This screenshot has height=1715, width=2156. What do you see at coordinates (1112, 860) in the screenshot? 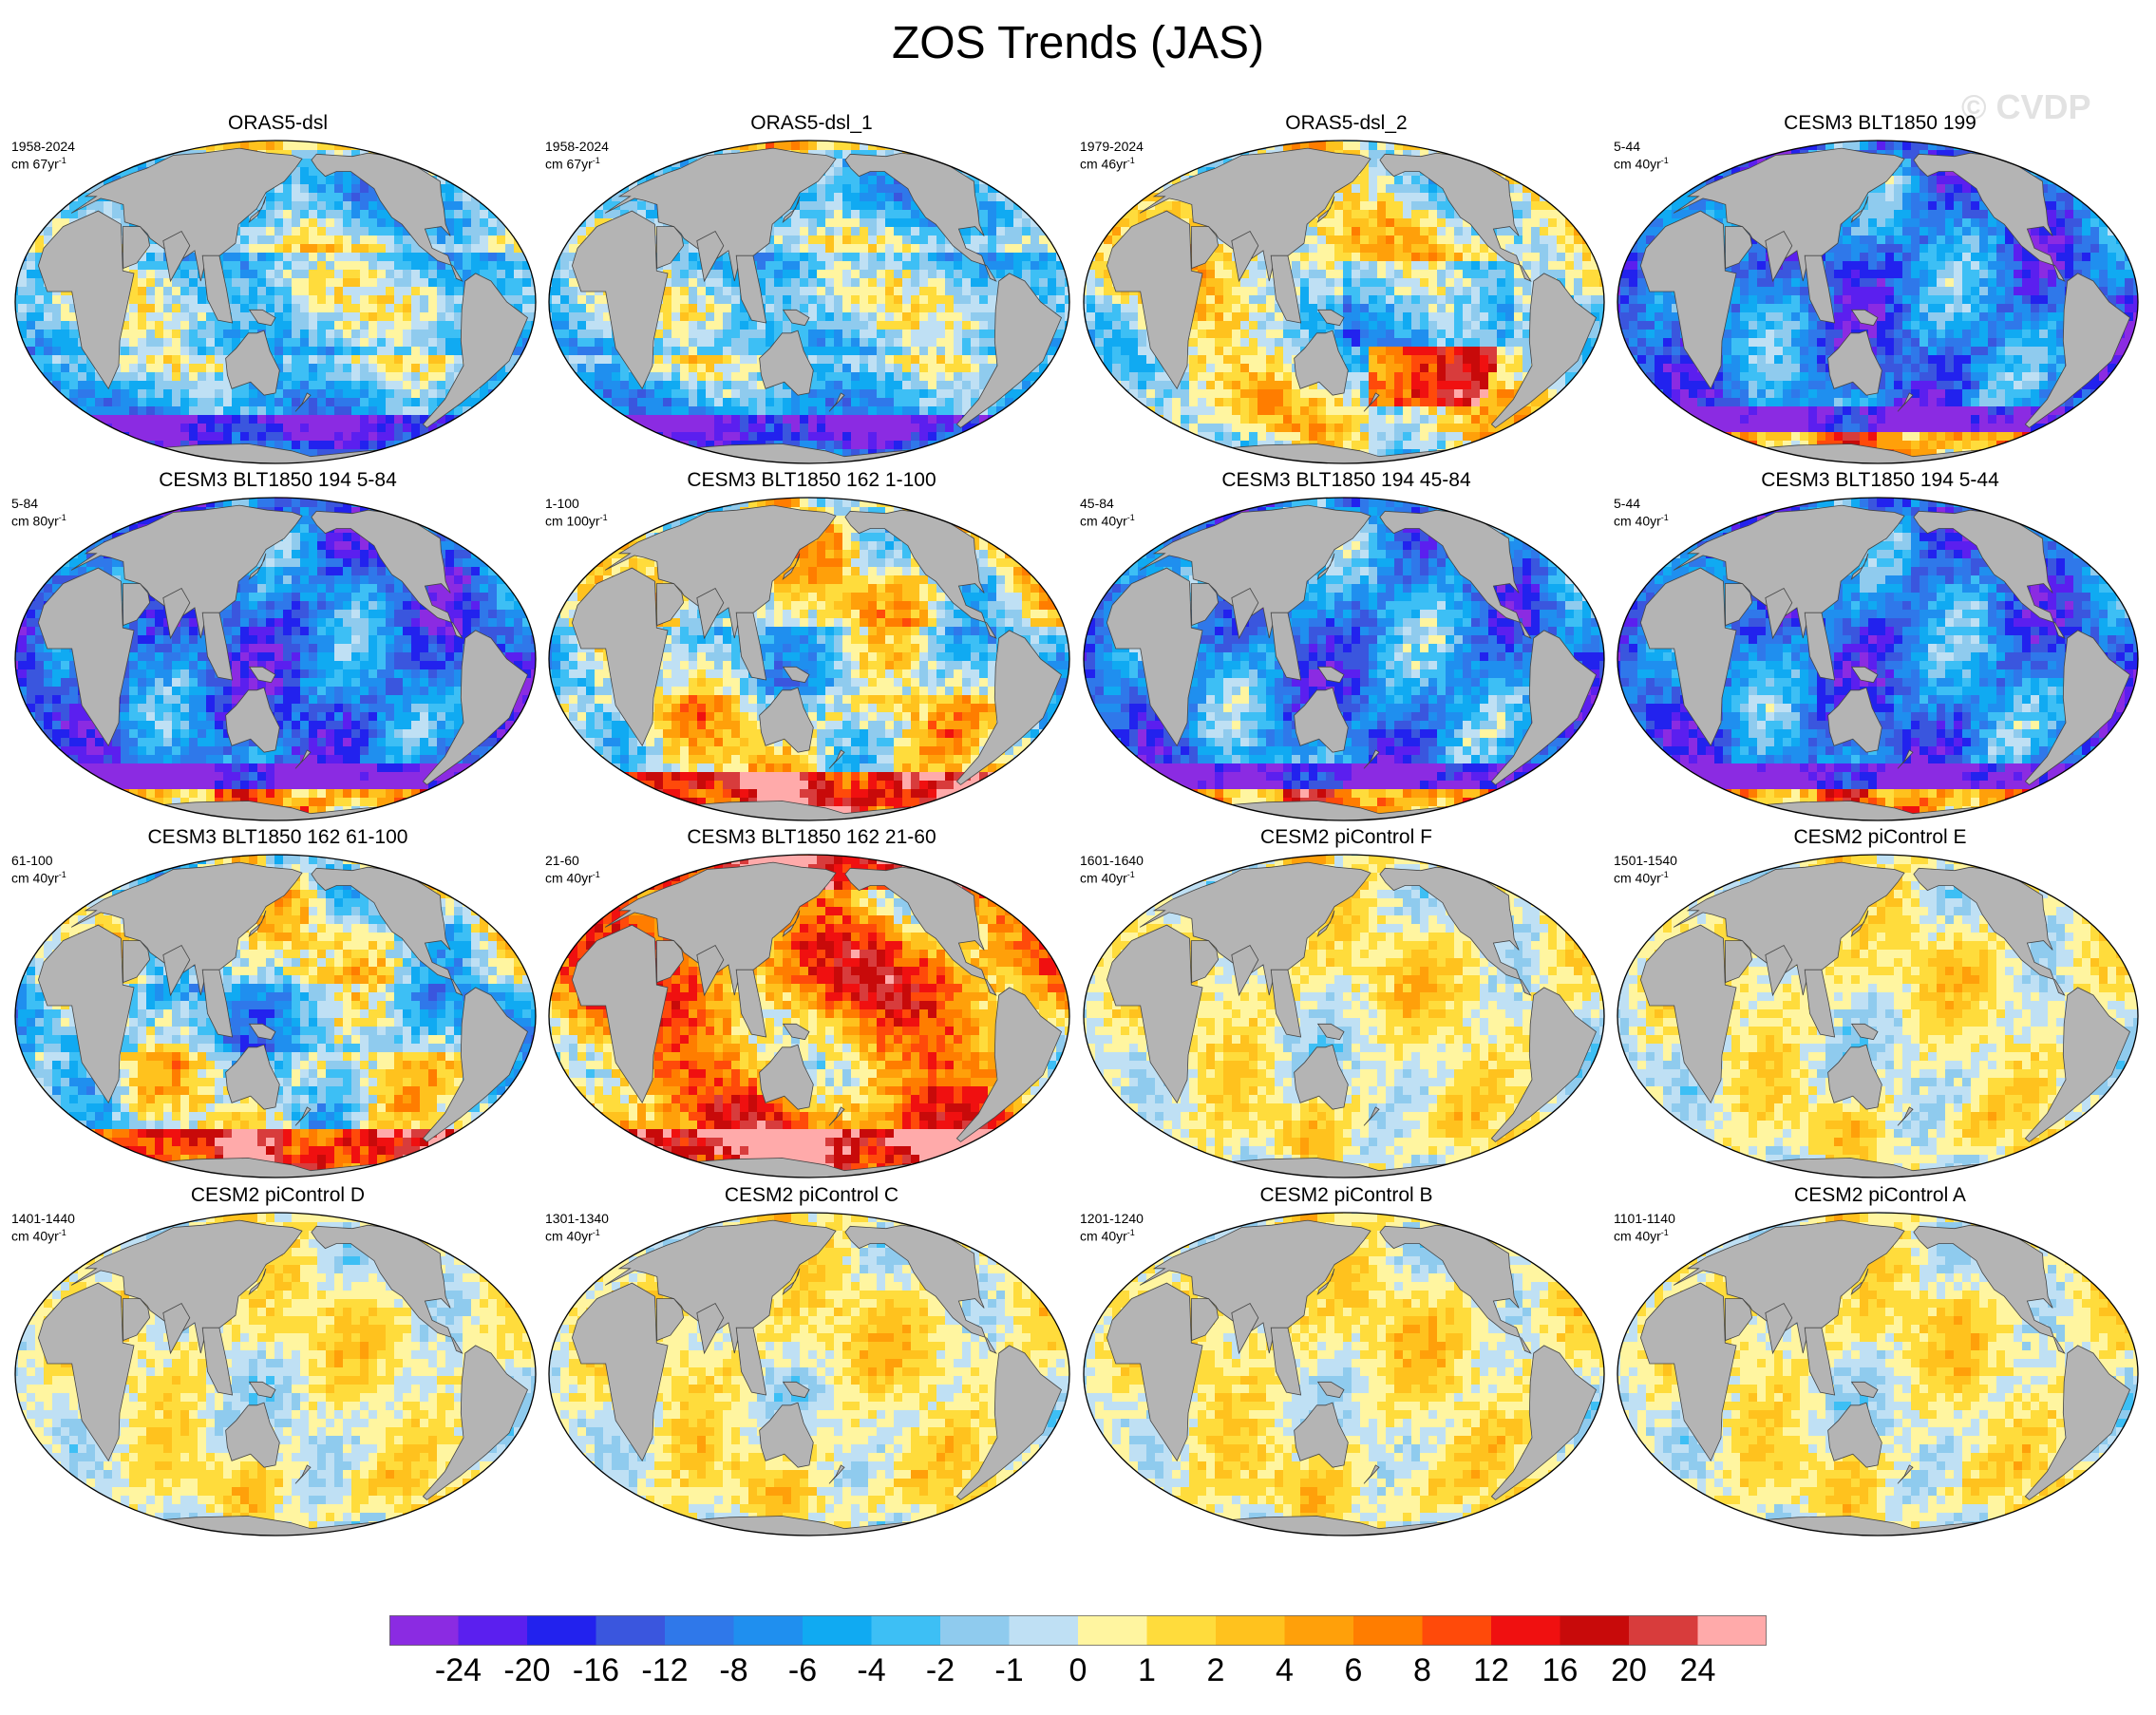
I see `panel-period: 1601-1640` at bounding box center [1112, 860].